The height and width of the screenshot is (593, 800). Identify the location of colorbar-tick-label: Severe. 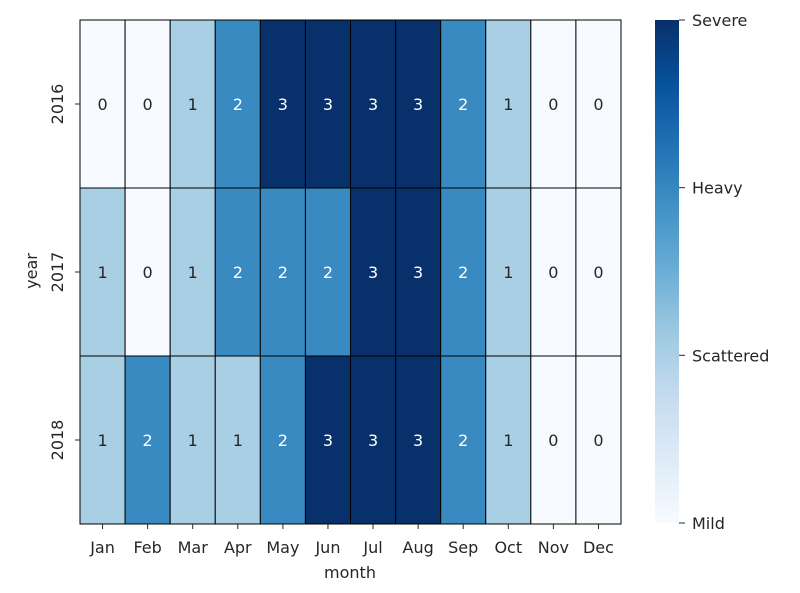
(719, 20).